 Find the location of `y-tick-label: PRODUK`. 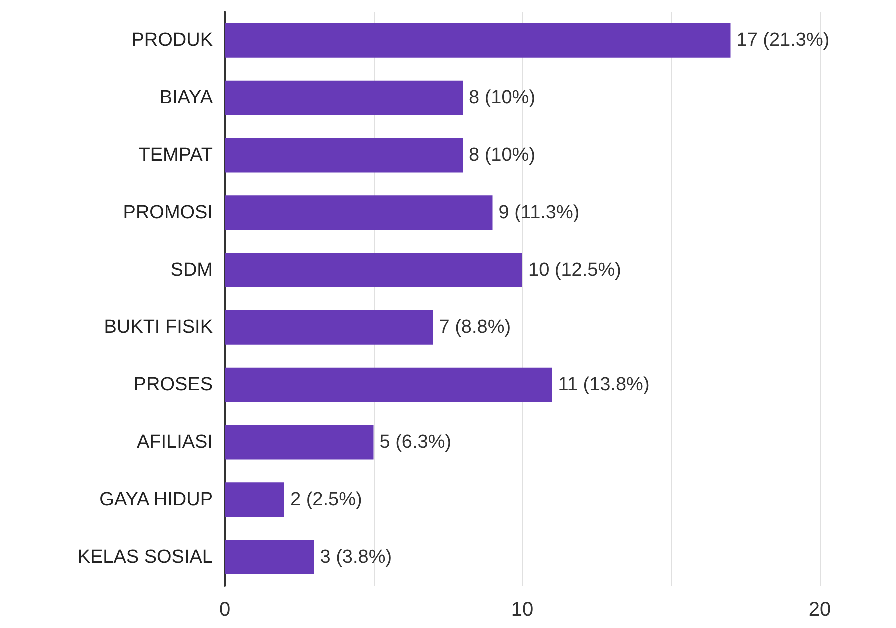

y-tick-label: PRODUK is located at coordinates (173, 41).